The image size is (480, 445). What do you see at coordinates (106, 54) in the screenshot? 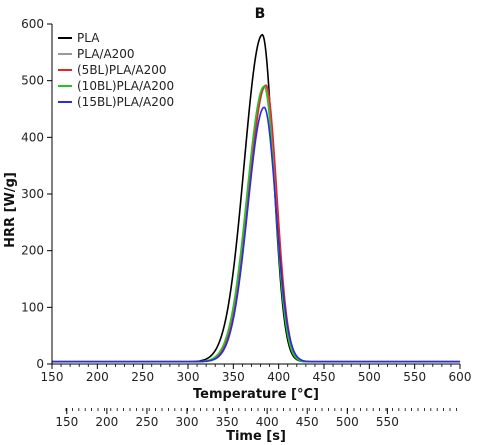
I see `legend-label: PLA/A200` at bounding box center [106, 54].